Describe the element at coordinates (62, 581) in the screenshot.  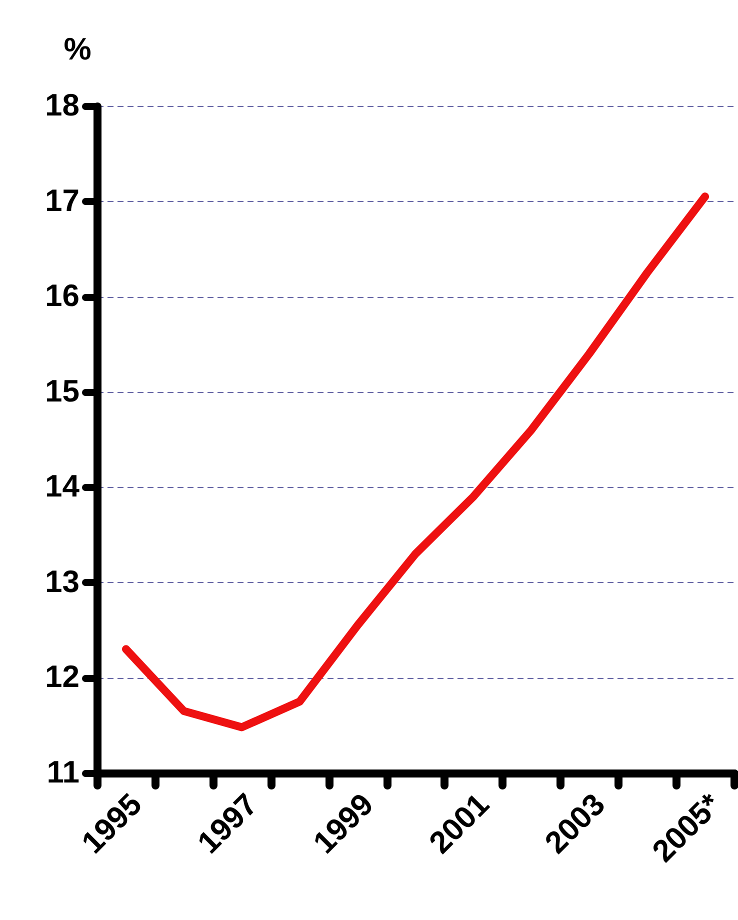
I see `y-tick-label: 13` at that location.